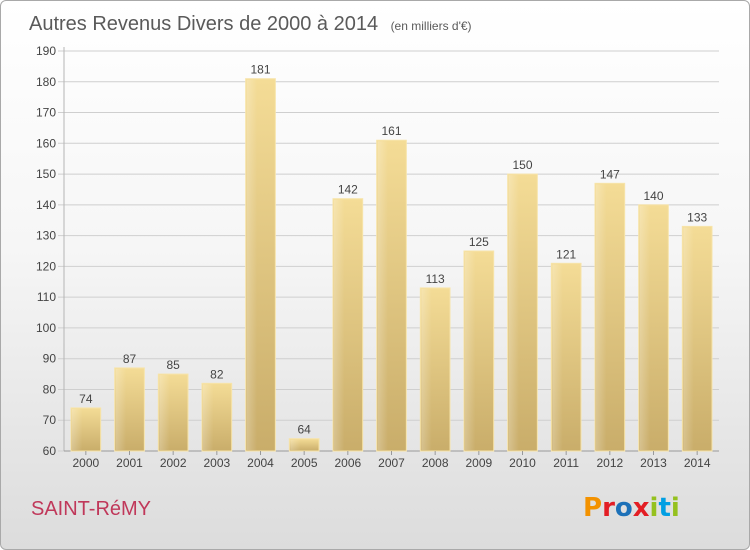 This screenshot has height=550, width=750. What do you see at coordinates (46, 113) in the screenshot?
I see `y-tick-label: 170` at bounding box center [46, 113].